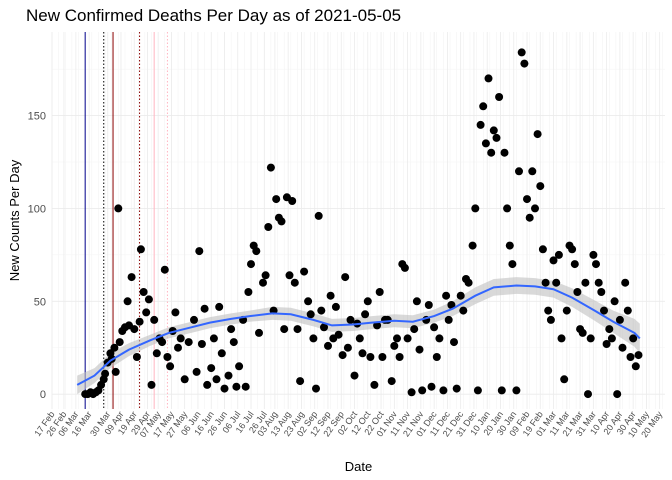 The image size is (672, 480). I want to click on y-tick-label: 100, so click(37, 209).